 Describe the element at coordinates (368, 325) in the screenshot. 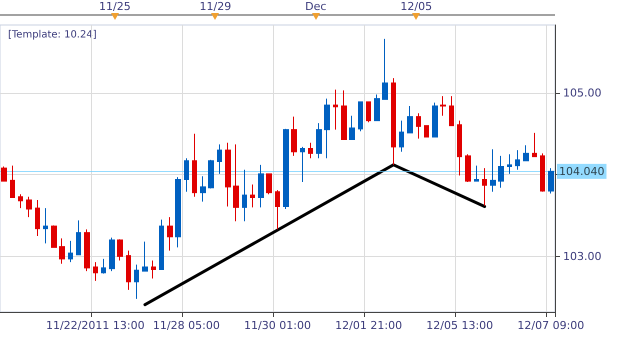

I see `x-tick-label: 12/01 21:00` at that location.